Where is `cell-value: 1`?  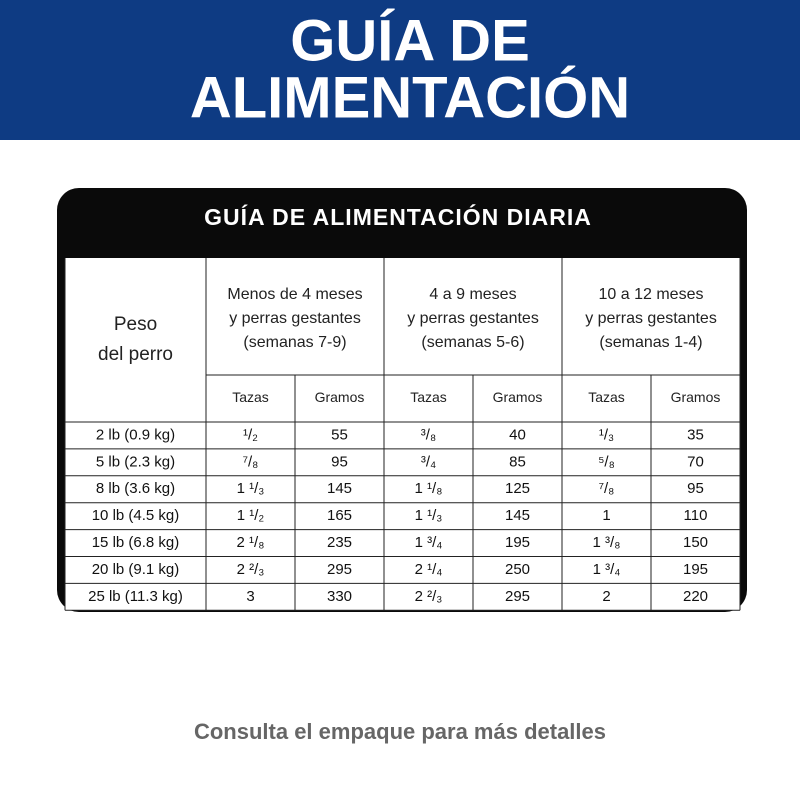
cell-value: 1 is located at coordinates (606, 515).